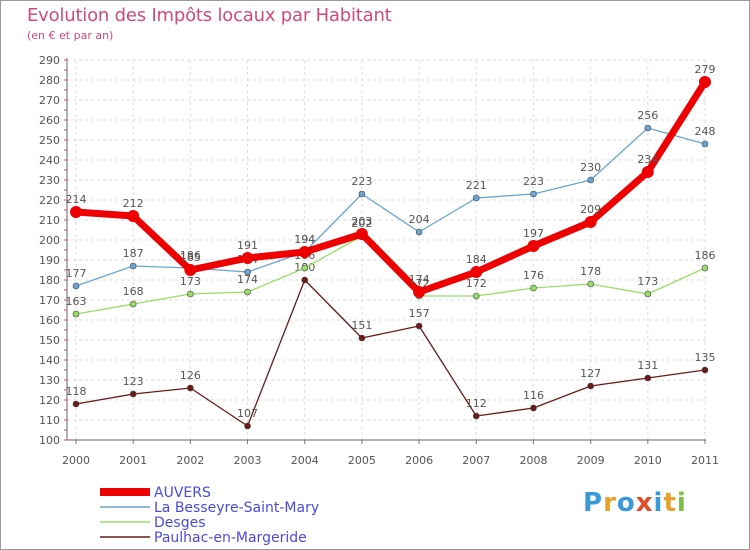 This screenshot has width=750, height=550. What do you see at coordinates (49, 180) in the screenshot?
I see `y-tick-label-230: 230` at bounding box center [49, 180].